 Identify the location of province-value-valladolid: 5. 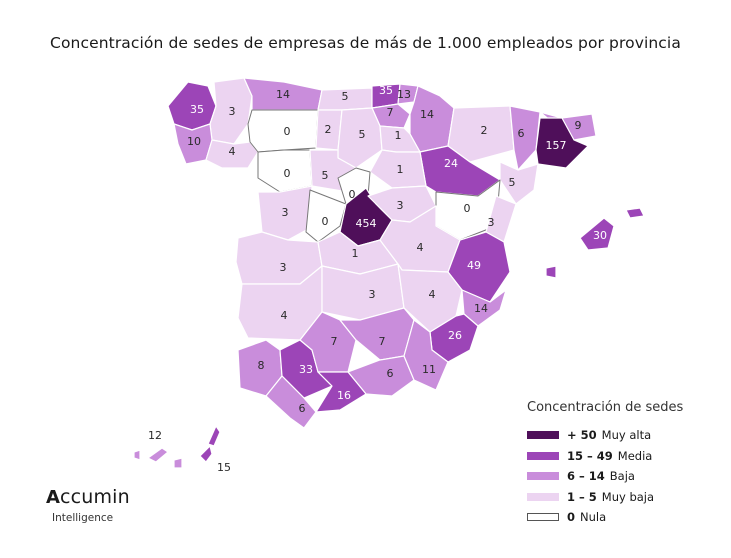
(325, 175).